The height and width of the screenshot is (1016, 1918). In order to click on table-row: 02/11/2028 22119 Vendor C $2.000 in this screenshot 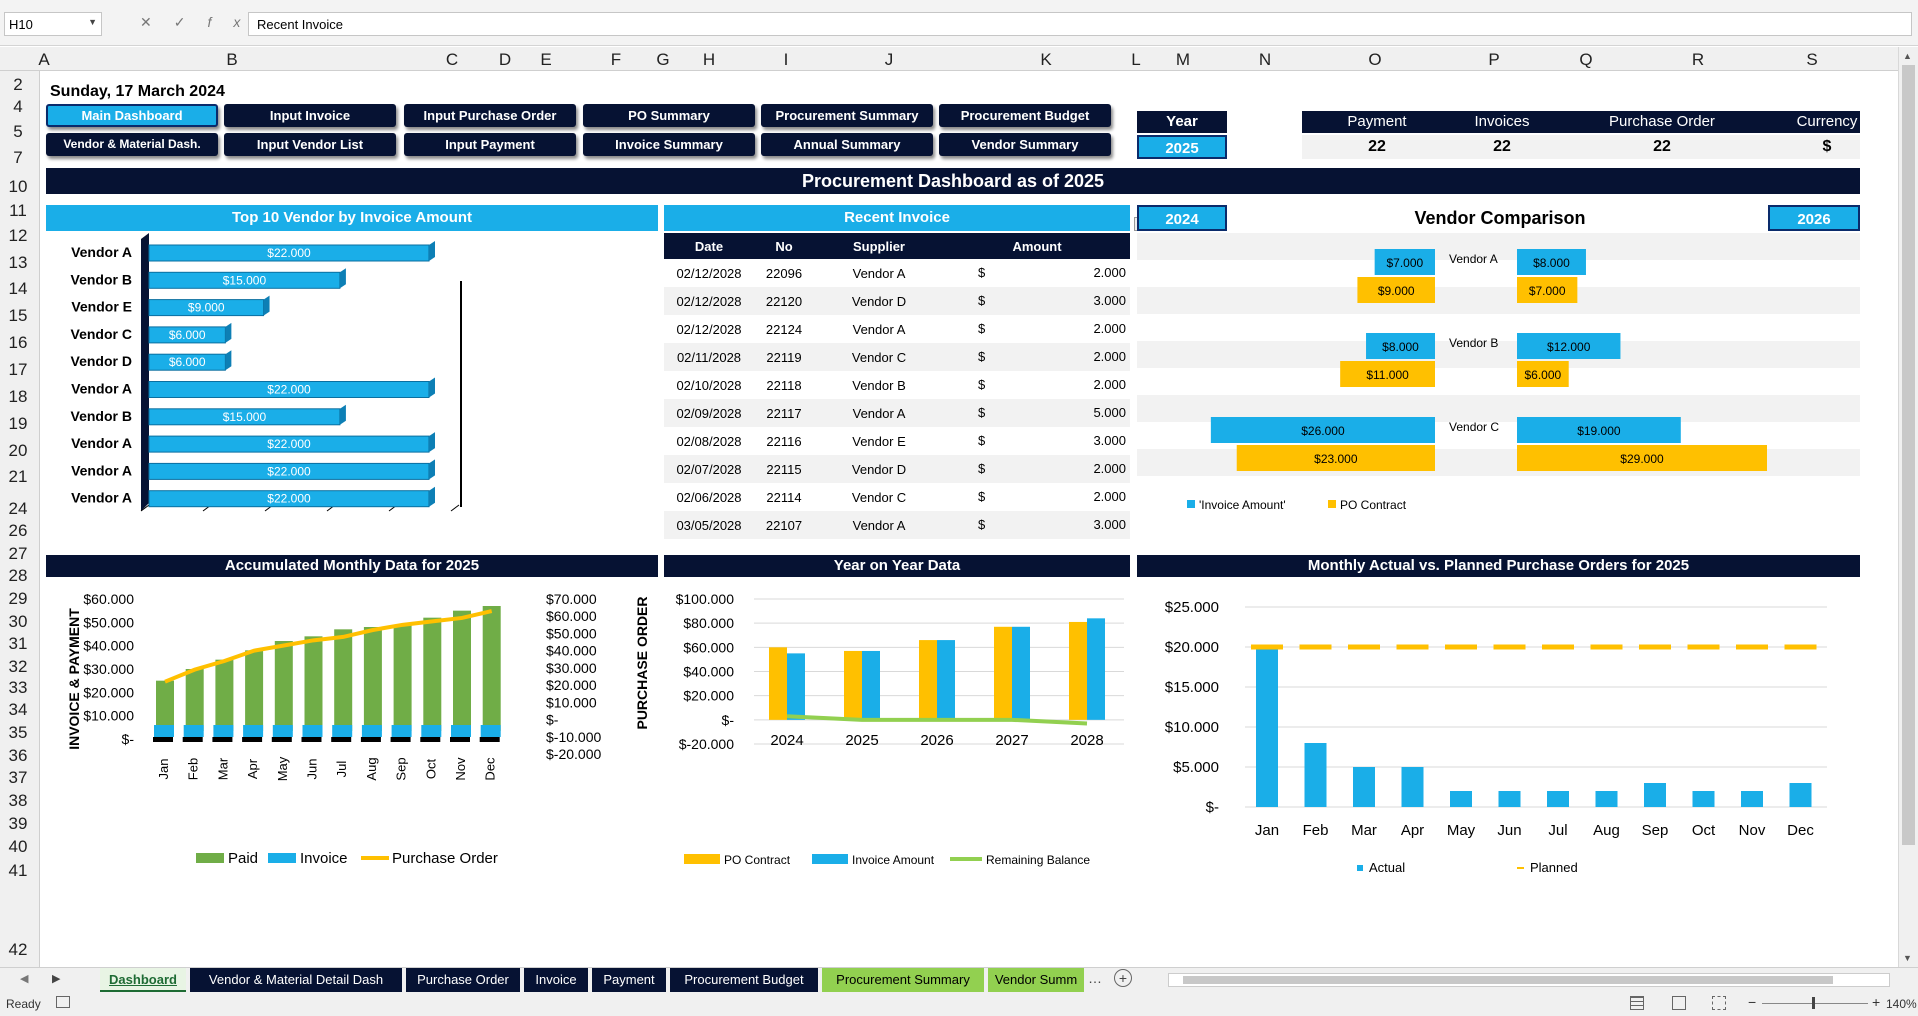, I will do `click(897, 357)`.